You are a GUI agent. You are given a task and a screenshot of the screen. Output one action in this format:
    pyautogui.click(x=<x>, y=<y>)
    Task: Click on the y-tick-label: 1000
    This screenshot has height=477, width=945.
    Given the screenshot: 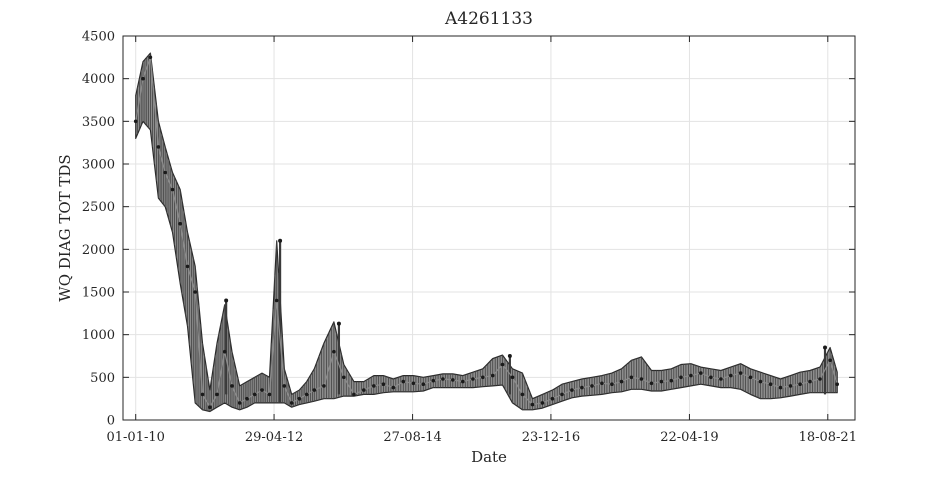 What is the action you would take?
    pyautogui.click(x=98, y=335)
    